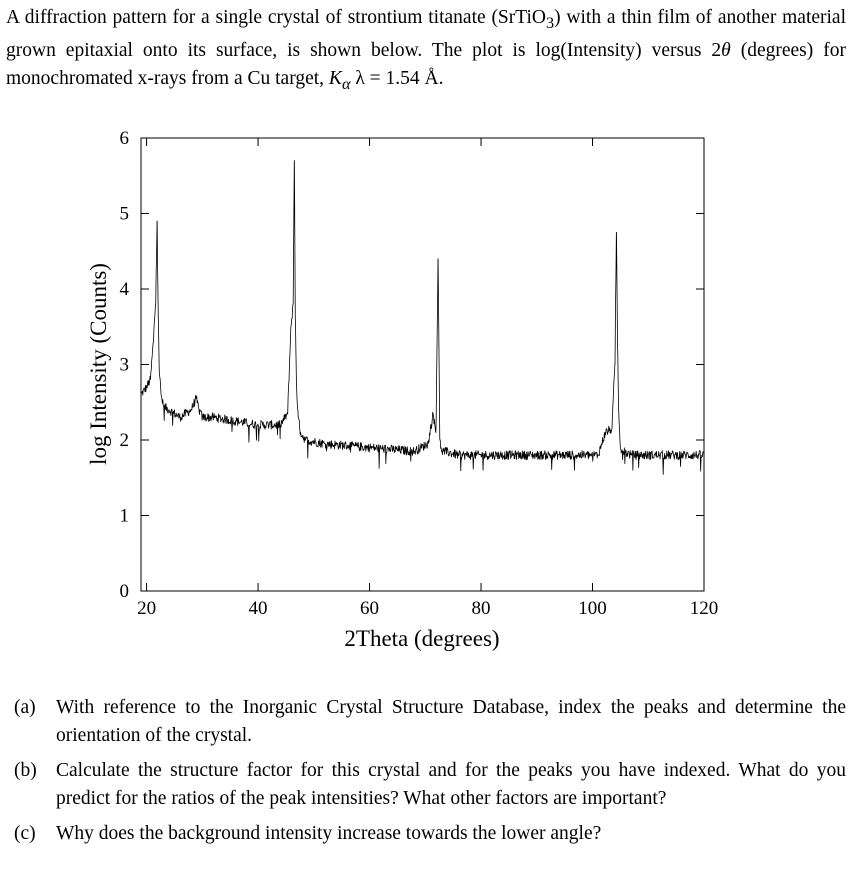 This screenshot has width=854, height=876. What do you see at coordinates (25, 833) in the screenshot?
I see `question-label: (c)` at bounding box center [25, 833].